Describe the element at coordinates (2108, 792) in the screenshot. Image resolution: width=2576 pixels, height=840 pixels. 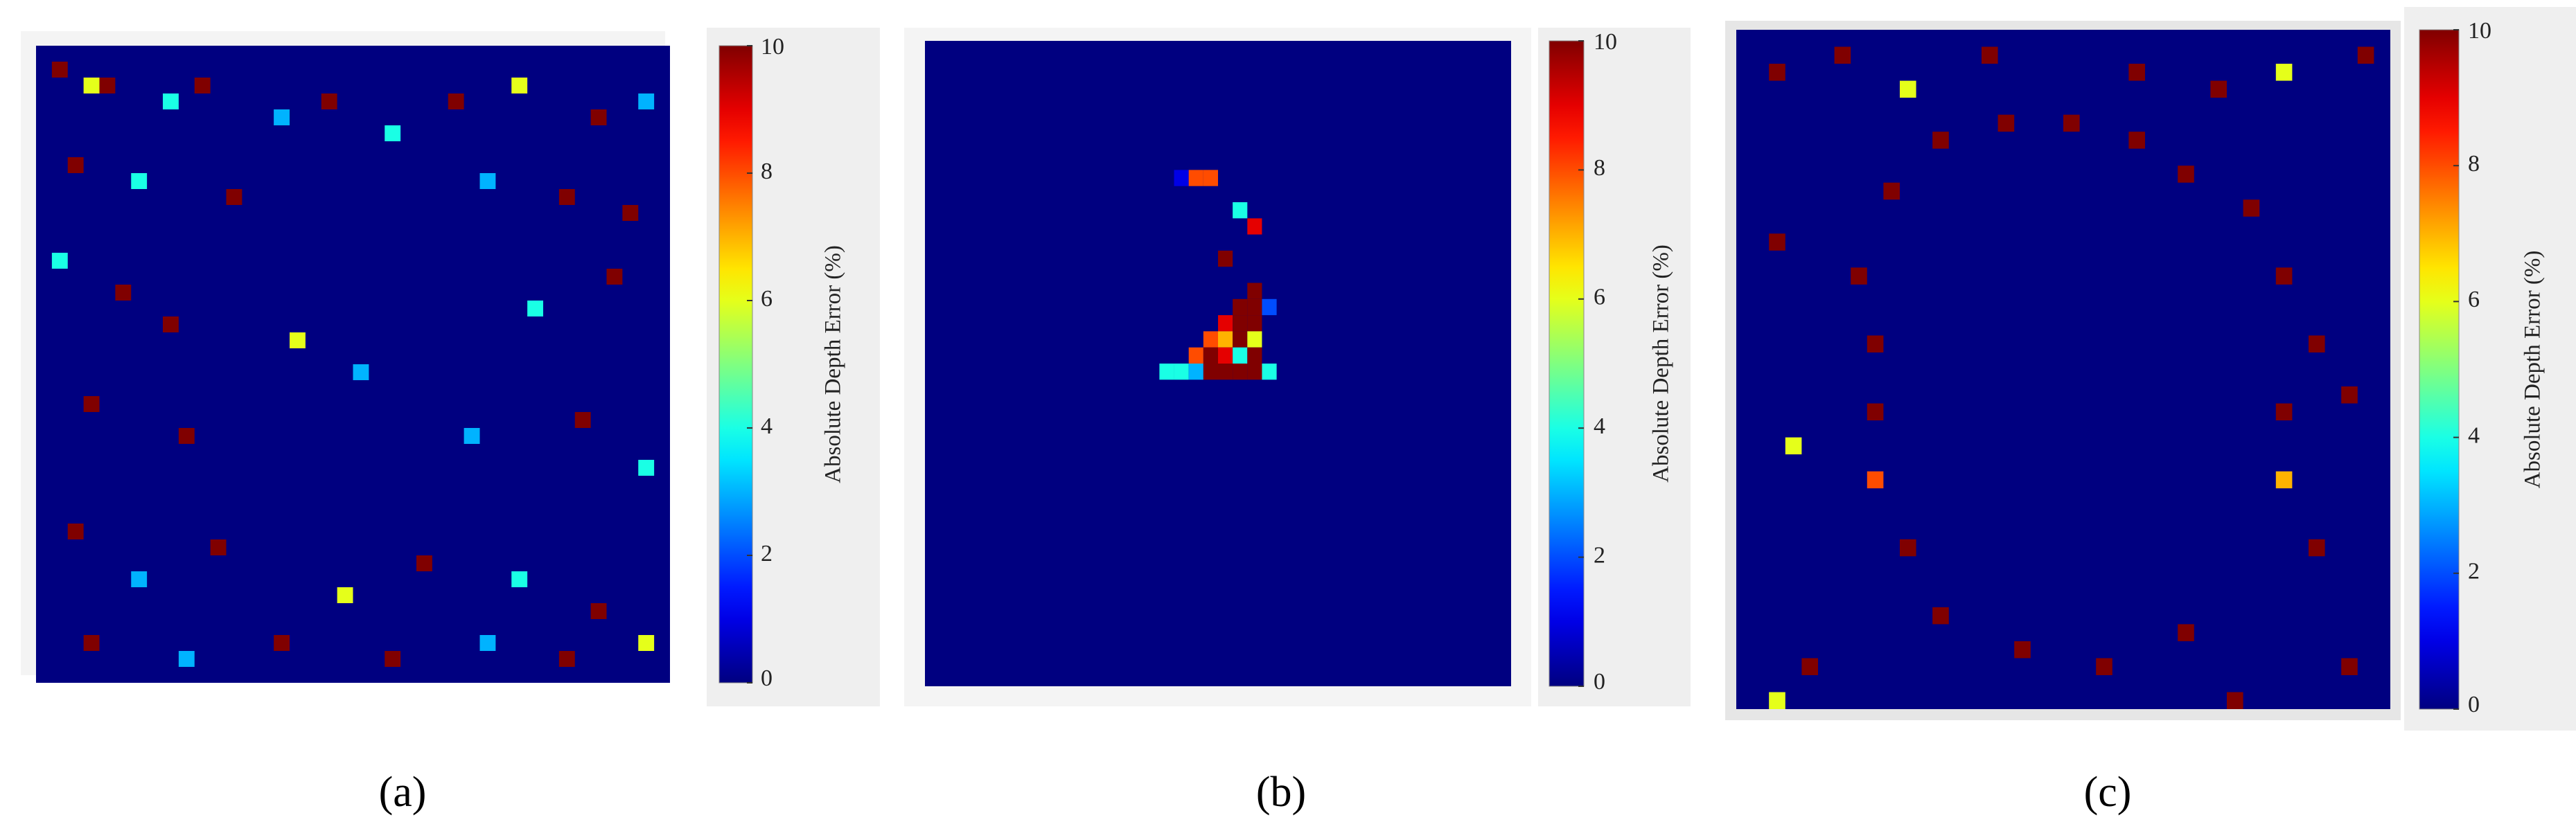
I see `caption: (c)` at that location.